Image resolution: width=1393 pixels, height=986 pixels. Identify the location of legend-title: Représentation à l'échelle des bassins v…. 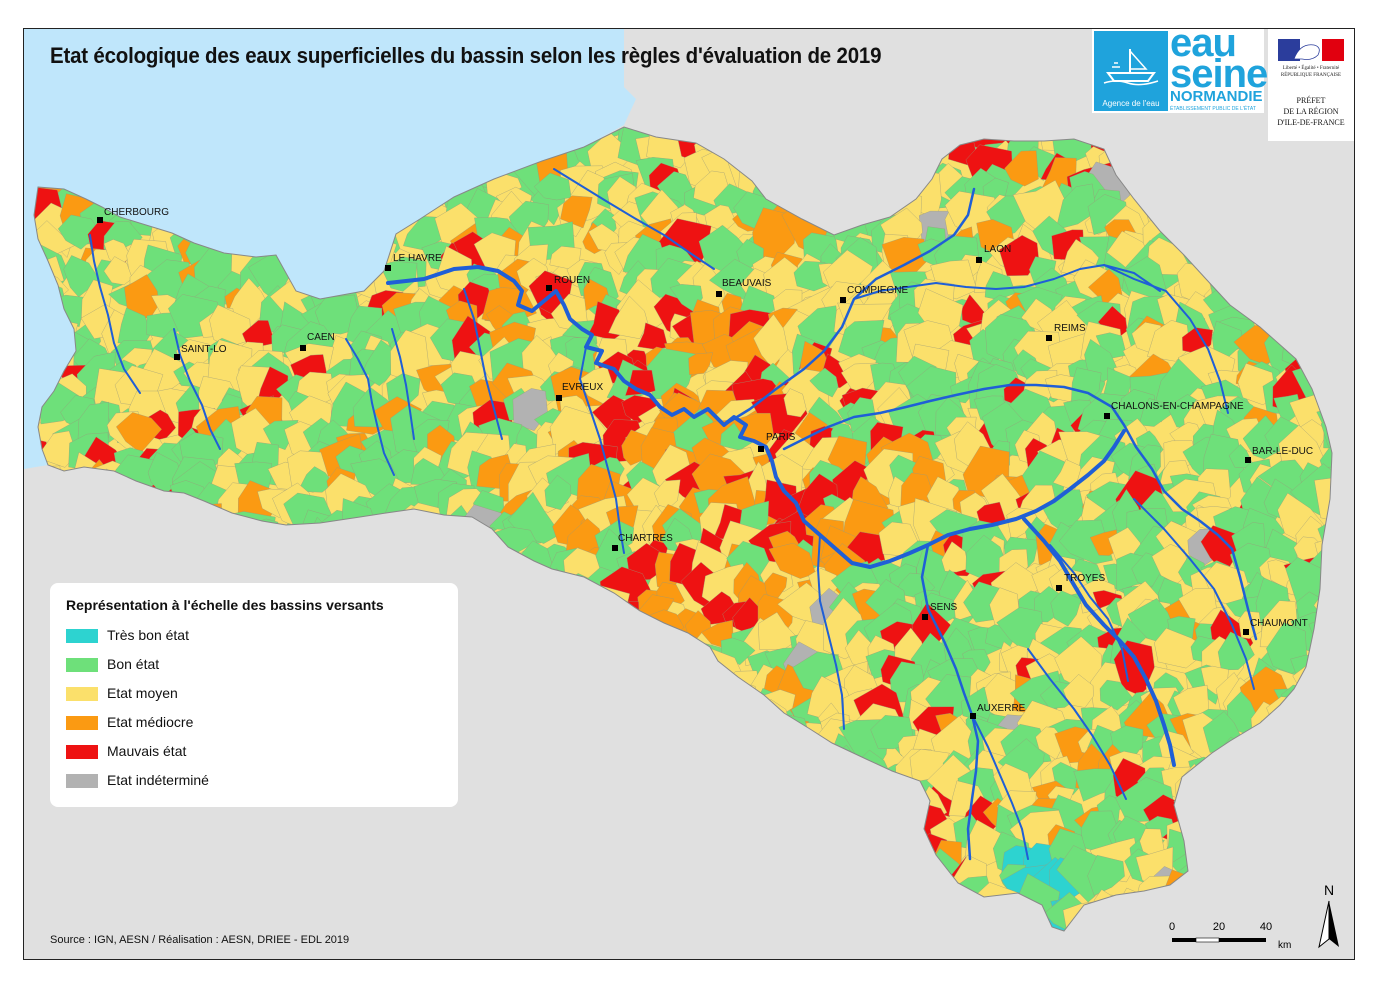
(225, 605).